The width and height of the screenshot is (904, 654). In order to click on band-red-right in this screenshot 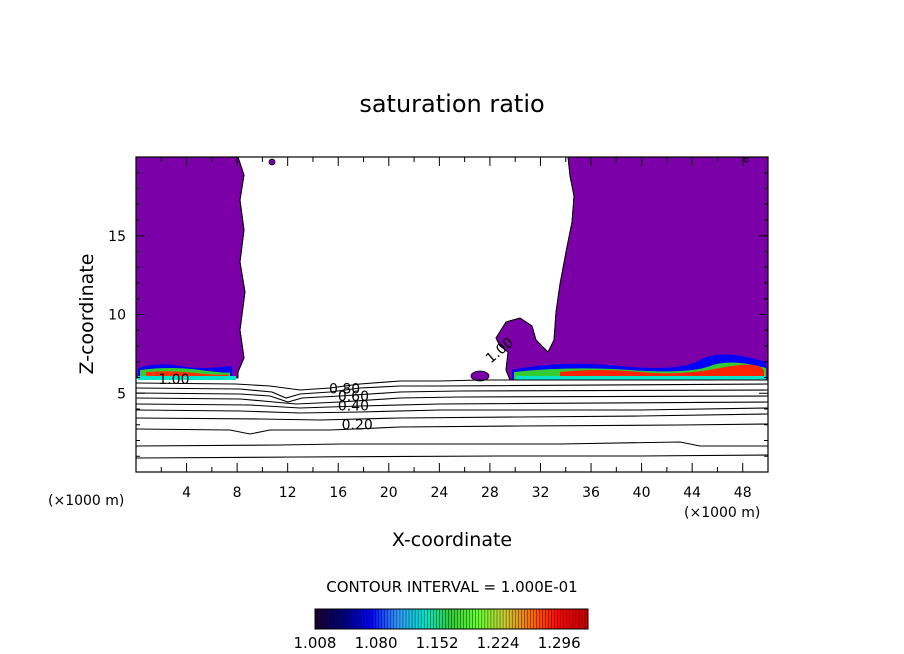, I will do `click(662, 370)`.